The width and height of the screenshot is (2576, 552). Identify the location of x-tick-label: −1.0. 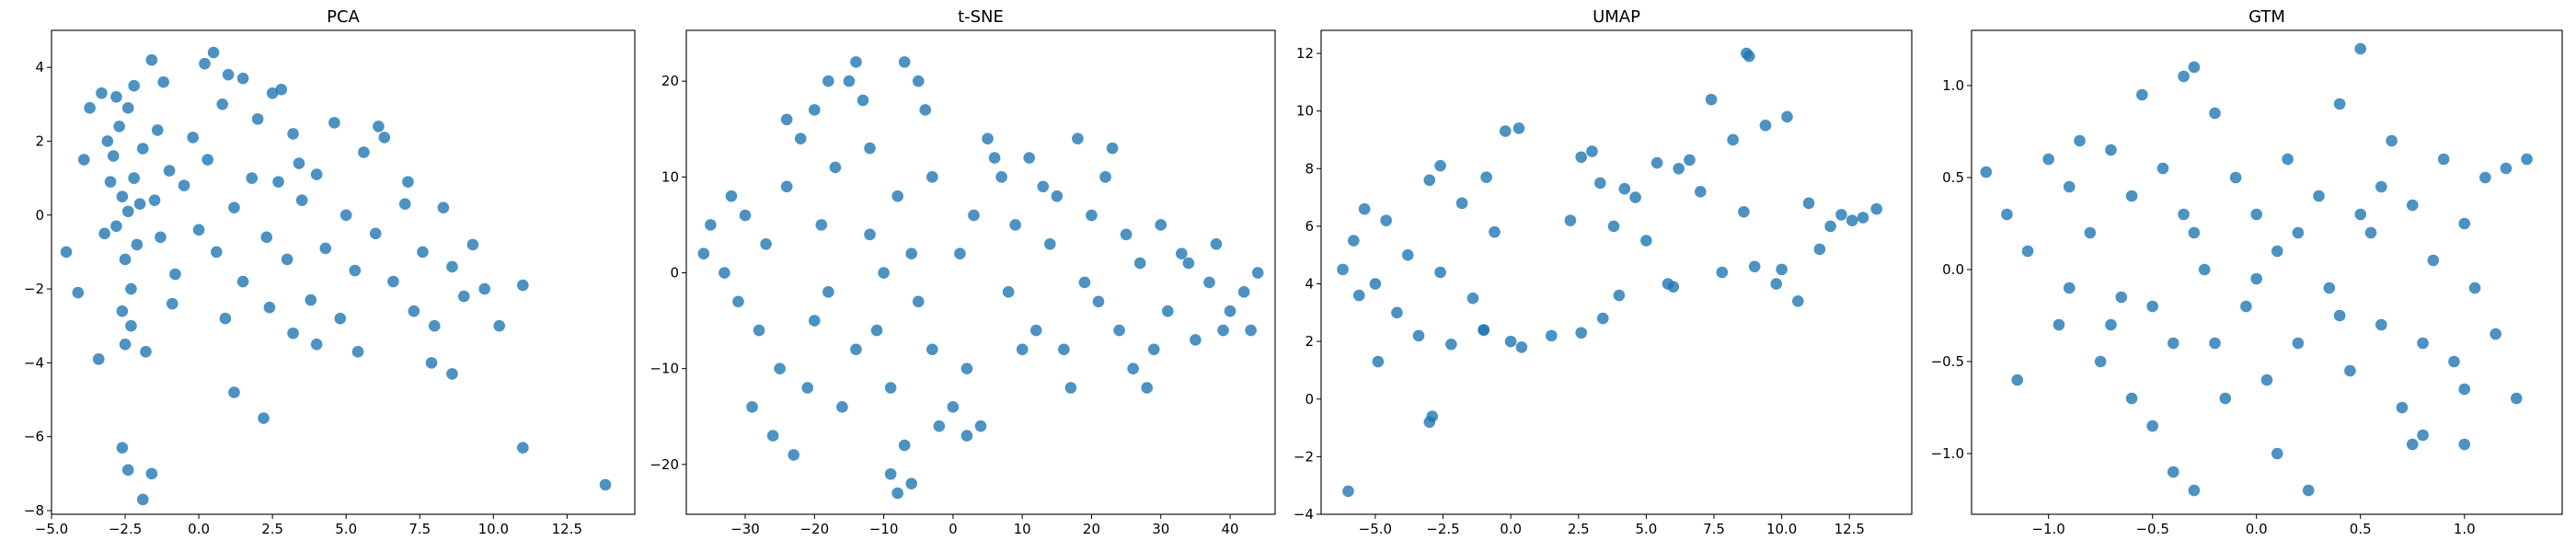
(2047, 529).